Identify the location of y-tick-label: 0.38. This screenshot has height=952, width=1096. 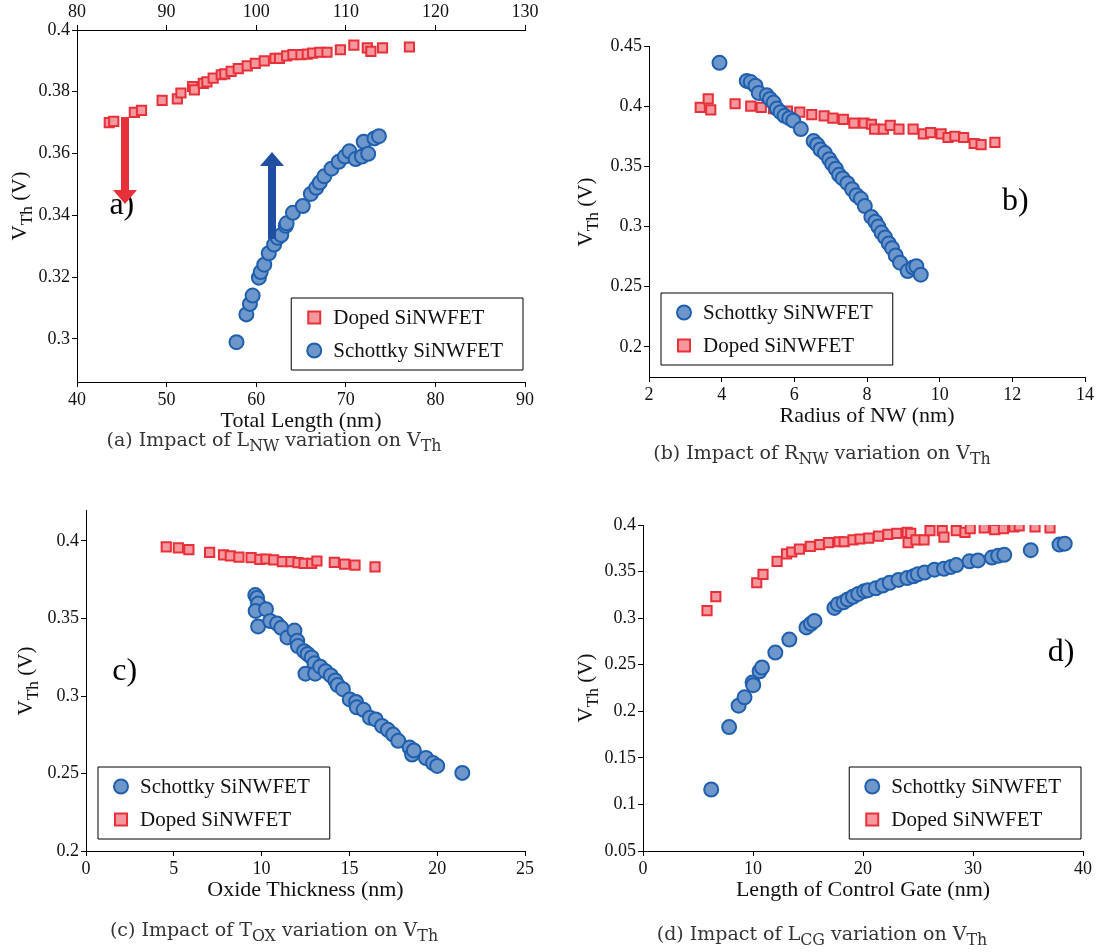
(54, 90).